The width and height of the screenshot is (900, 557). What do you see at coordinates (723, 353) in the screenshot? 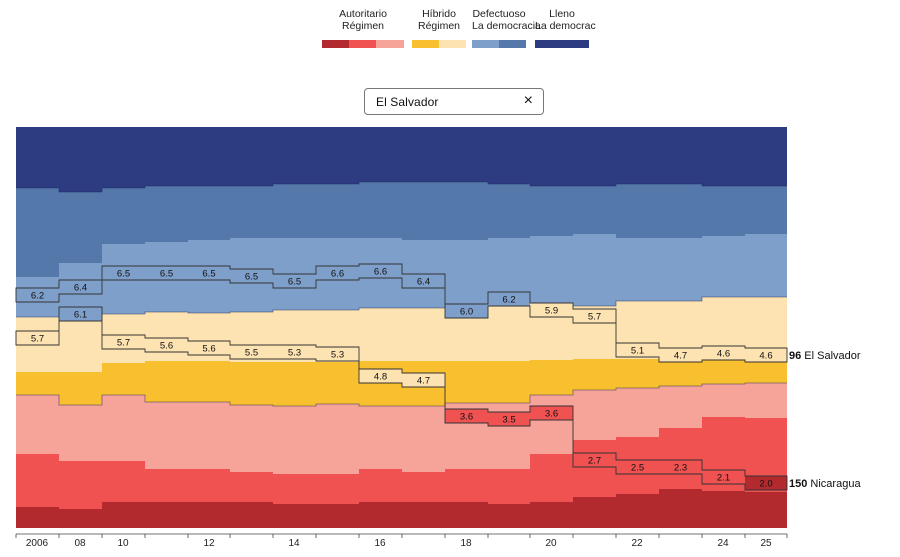
I see `el-salvador-cell-2024` at bounding box center [723, 353].